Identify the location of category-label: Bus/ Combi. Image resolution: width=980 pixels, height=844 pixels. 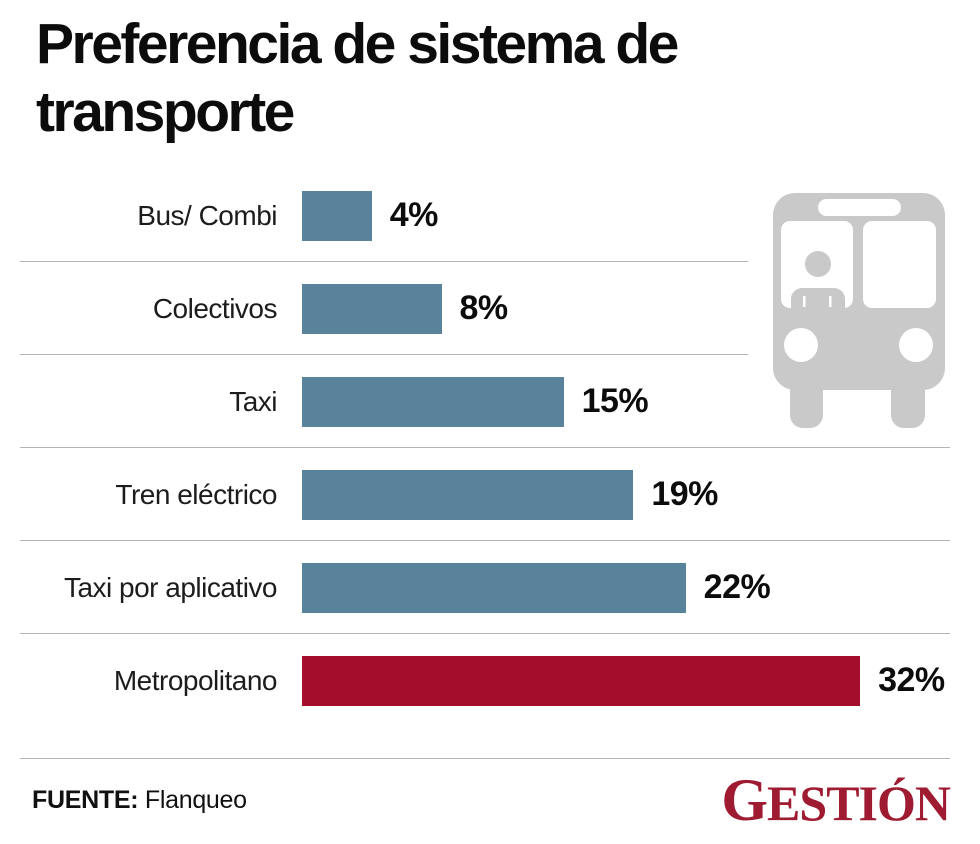
(207, 215).